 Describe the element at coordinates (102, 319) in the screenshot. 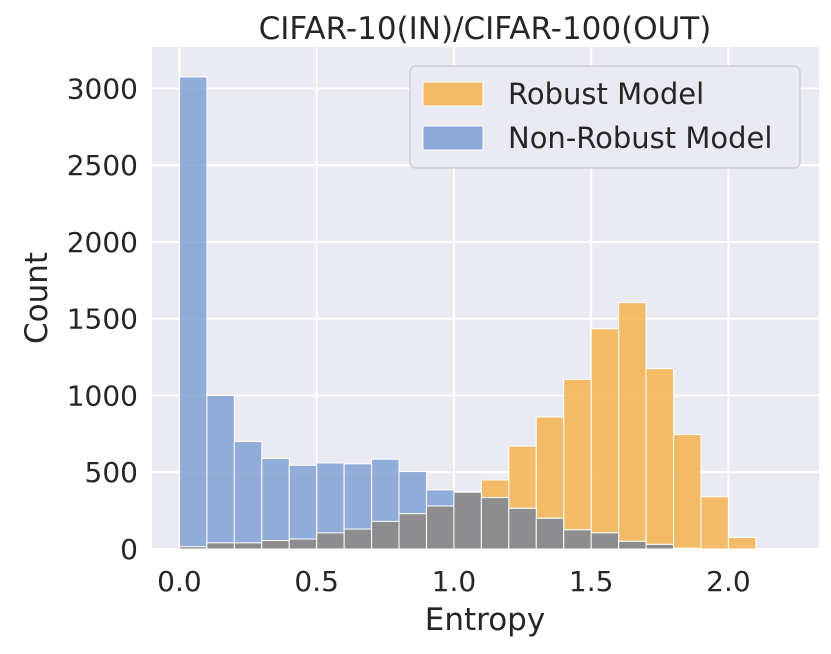

I see `y-tick-label-3: 1500` at that location.